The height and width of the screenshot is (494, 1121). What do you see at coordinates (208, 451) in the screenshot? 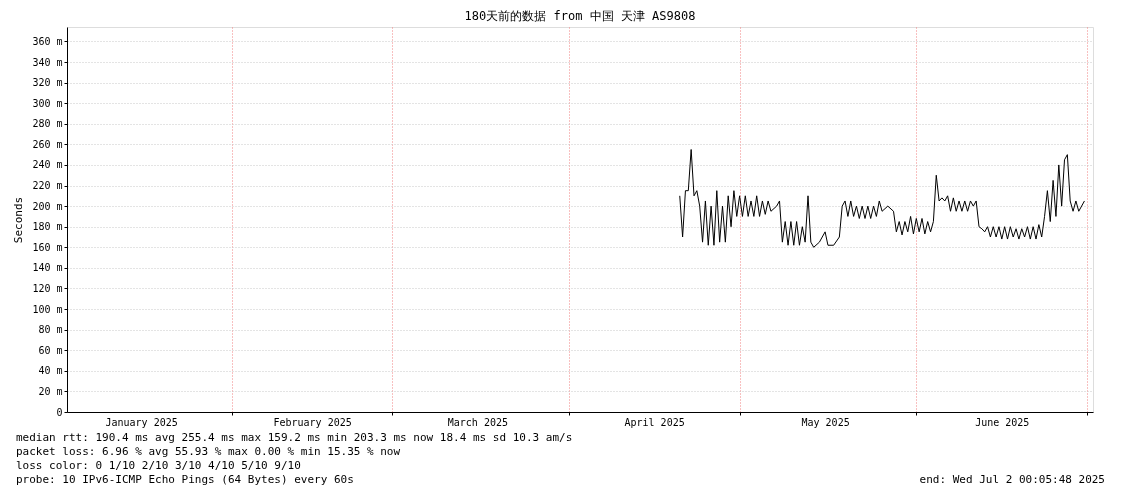
I see `text: packet loss: 6.96 % avg 55.93 % max 0.00 % min 15.35 % now` at bounding box center [208, 451].